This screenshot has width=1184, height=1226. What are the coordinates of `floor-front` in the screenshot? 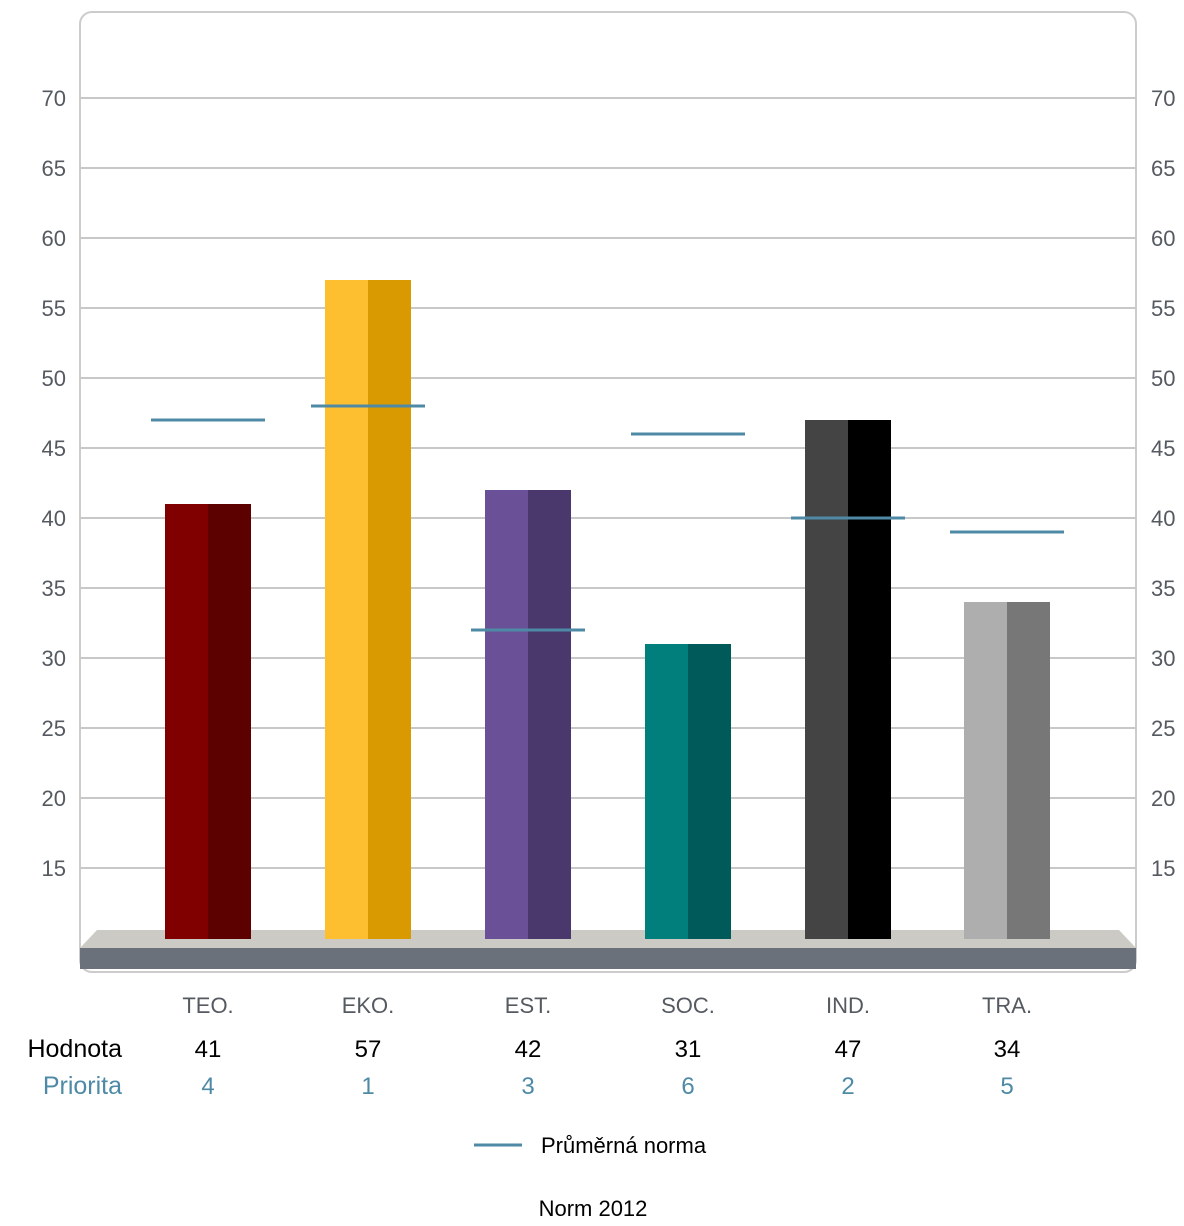 It's located at (608, 958).